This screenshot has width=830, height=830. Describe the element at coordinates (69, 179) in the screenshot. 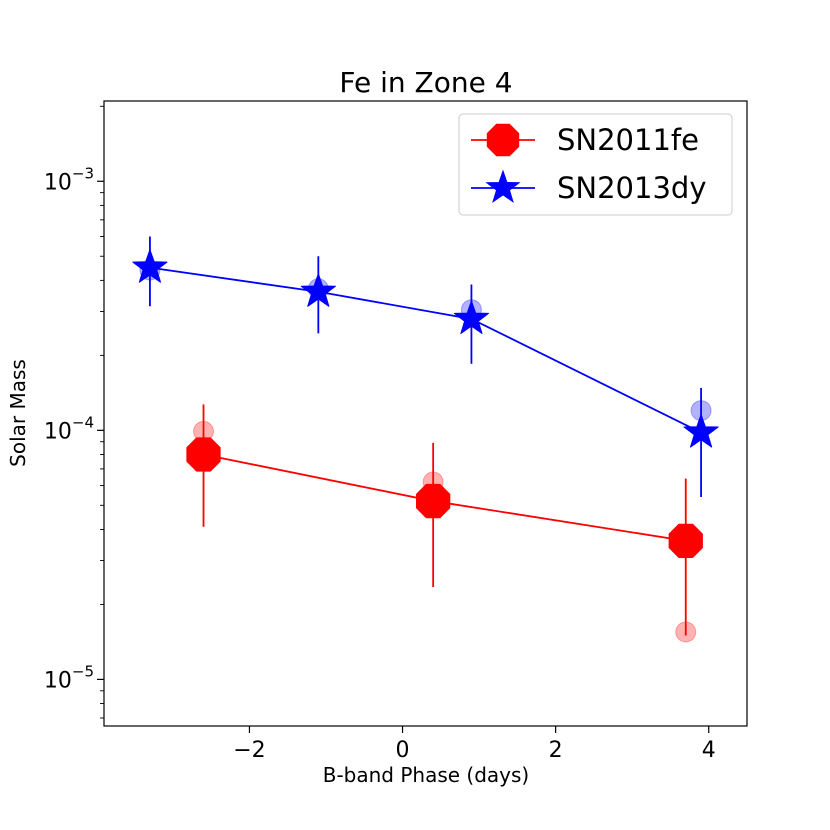

I see `y-tick-label: 10⁻³` at that location.